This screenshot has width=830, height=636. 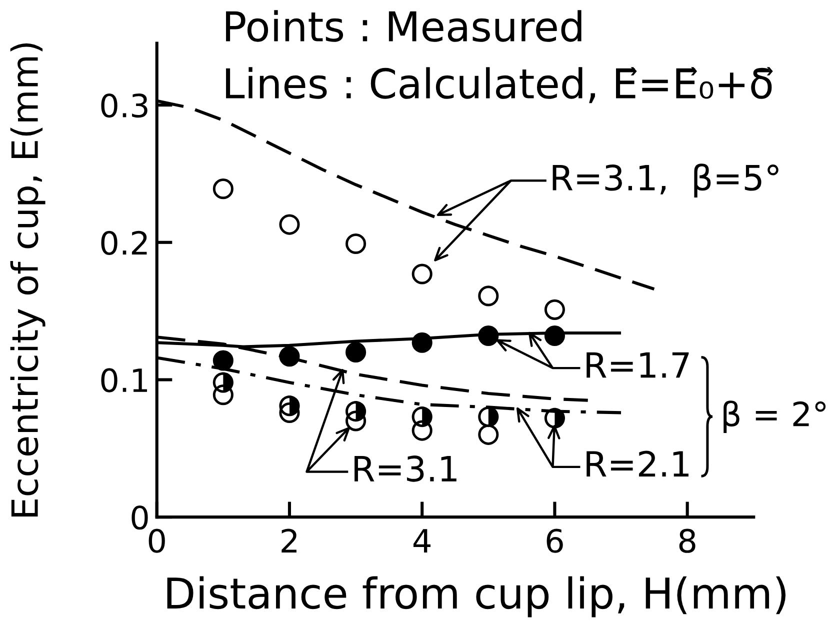 I want to click on x-tick-label: 6, so click(x=554, y=540).